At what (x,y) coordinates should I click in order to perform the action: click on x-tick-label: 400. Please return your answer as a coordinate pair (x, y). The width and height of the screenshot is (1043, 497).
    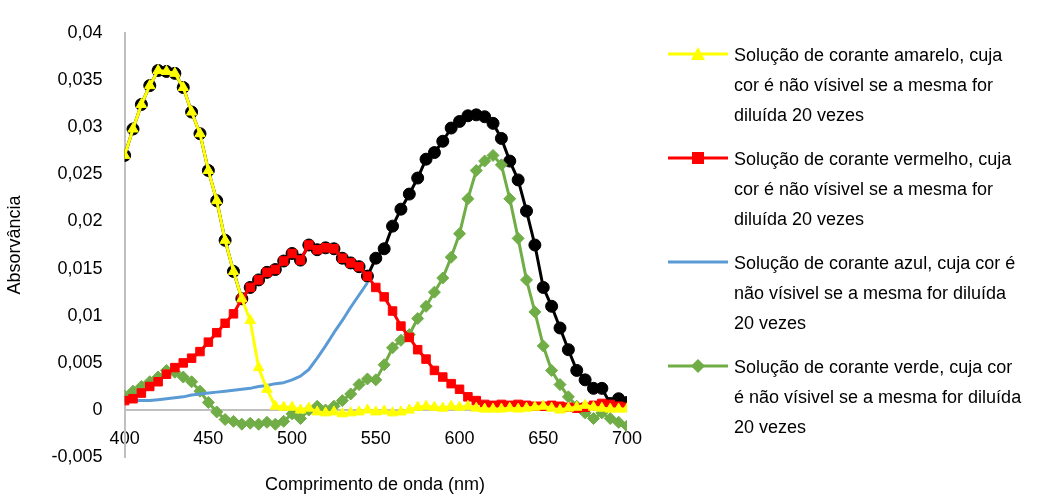
    Looking at the image, I should click on (124, 437).